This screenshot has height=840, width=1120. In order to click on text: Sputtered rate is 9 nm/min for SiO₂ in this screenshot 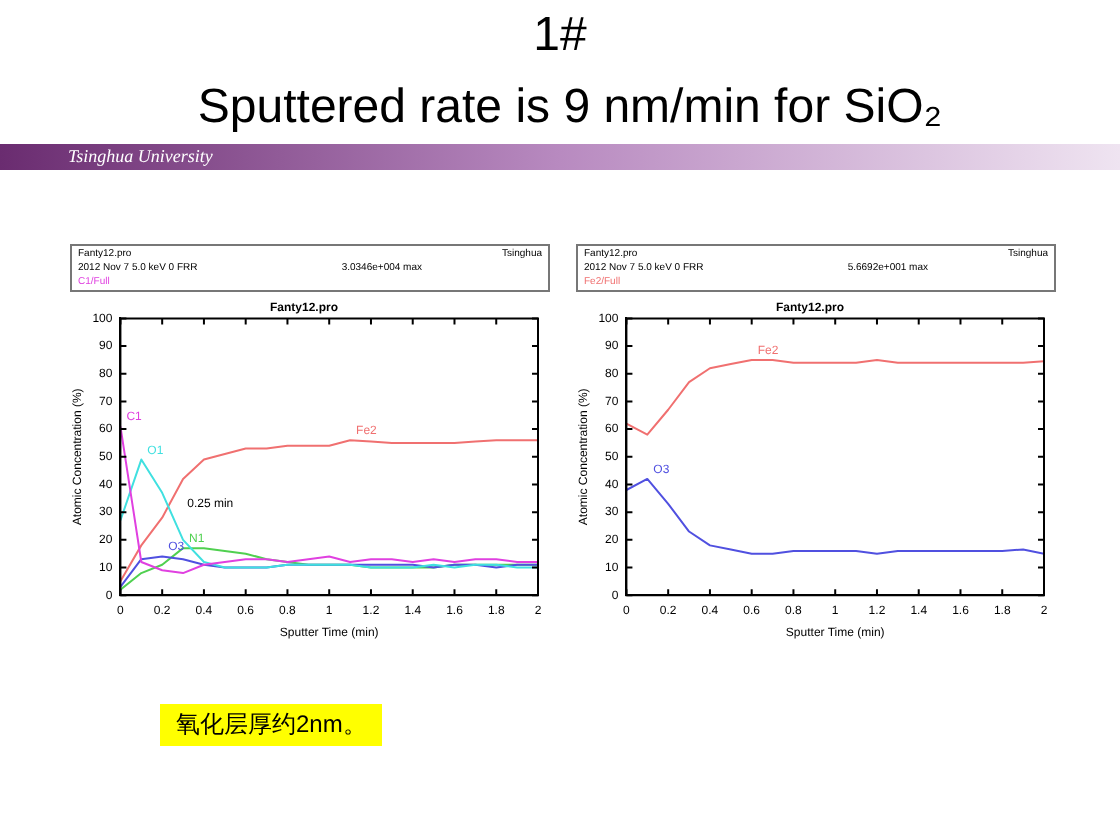, I will do `click(570, 108)`.